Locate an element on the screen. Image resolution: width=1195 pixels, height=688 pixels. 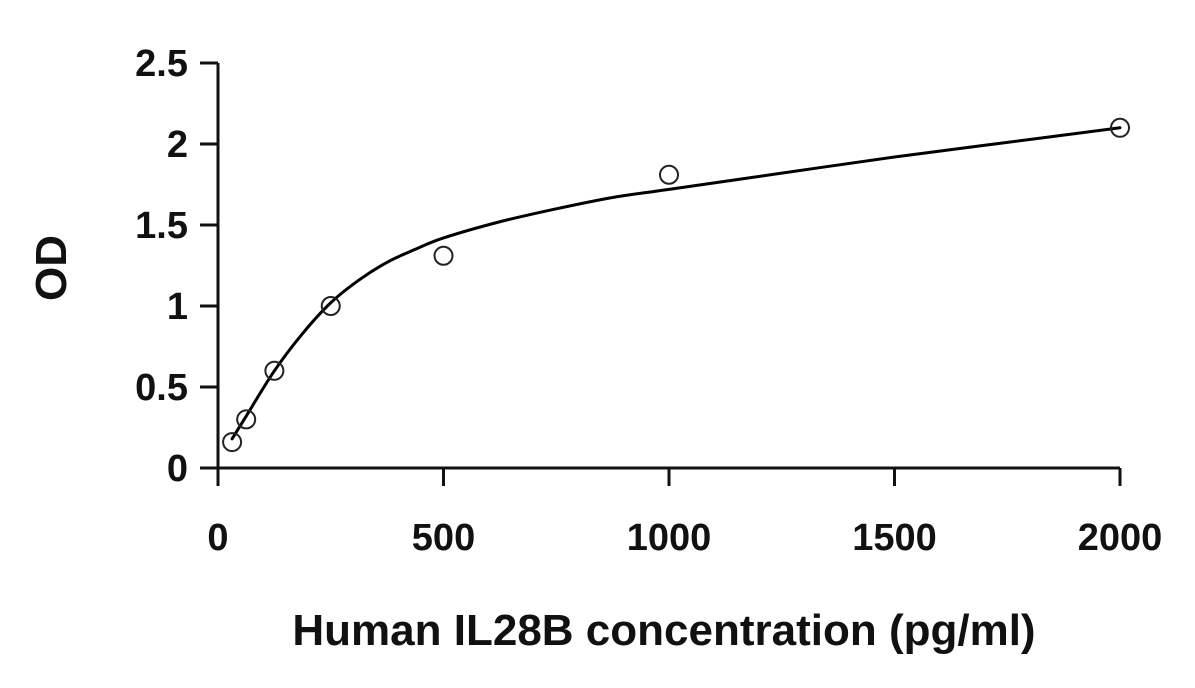
x-tick-label: 1500 is located at coordinates (894, 538).